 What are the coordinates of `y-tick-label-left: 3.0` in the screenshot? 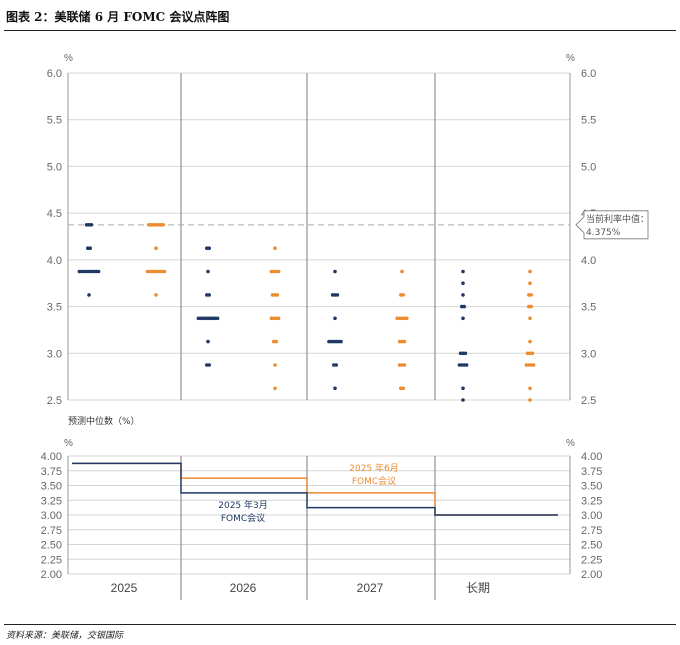 It's located at (54, 354).